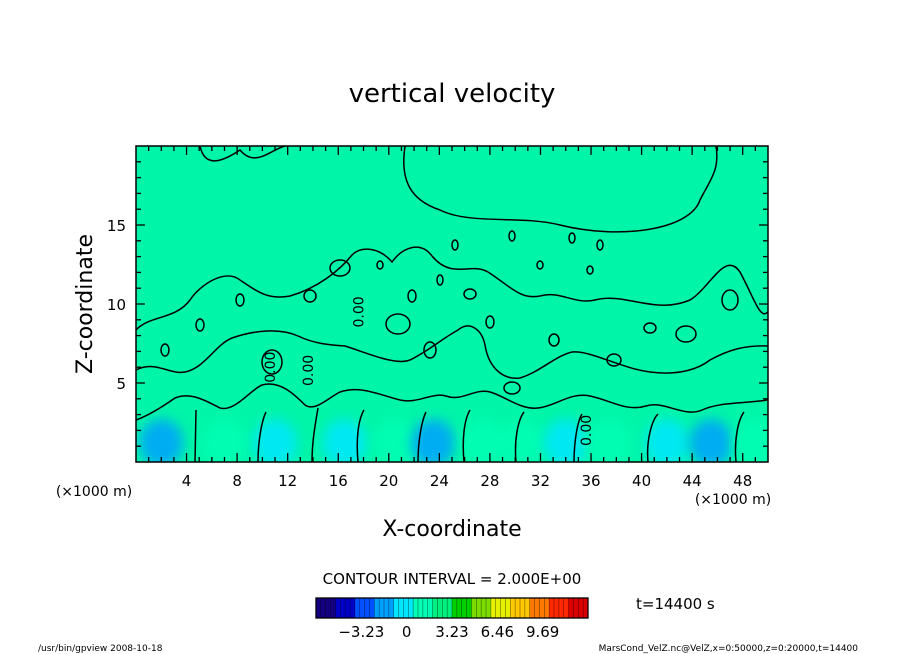 The width and height of the screenshot is (904, 654). What do you see at coordinates (542, 632) in the screenshot?
I see `colorbar-tick-label: 9.69` at bounding box center [542, 632].